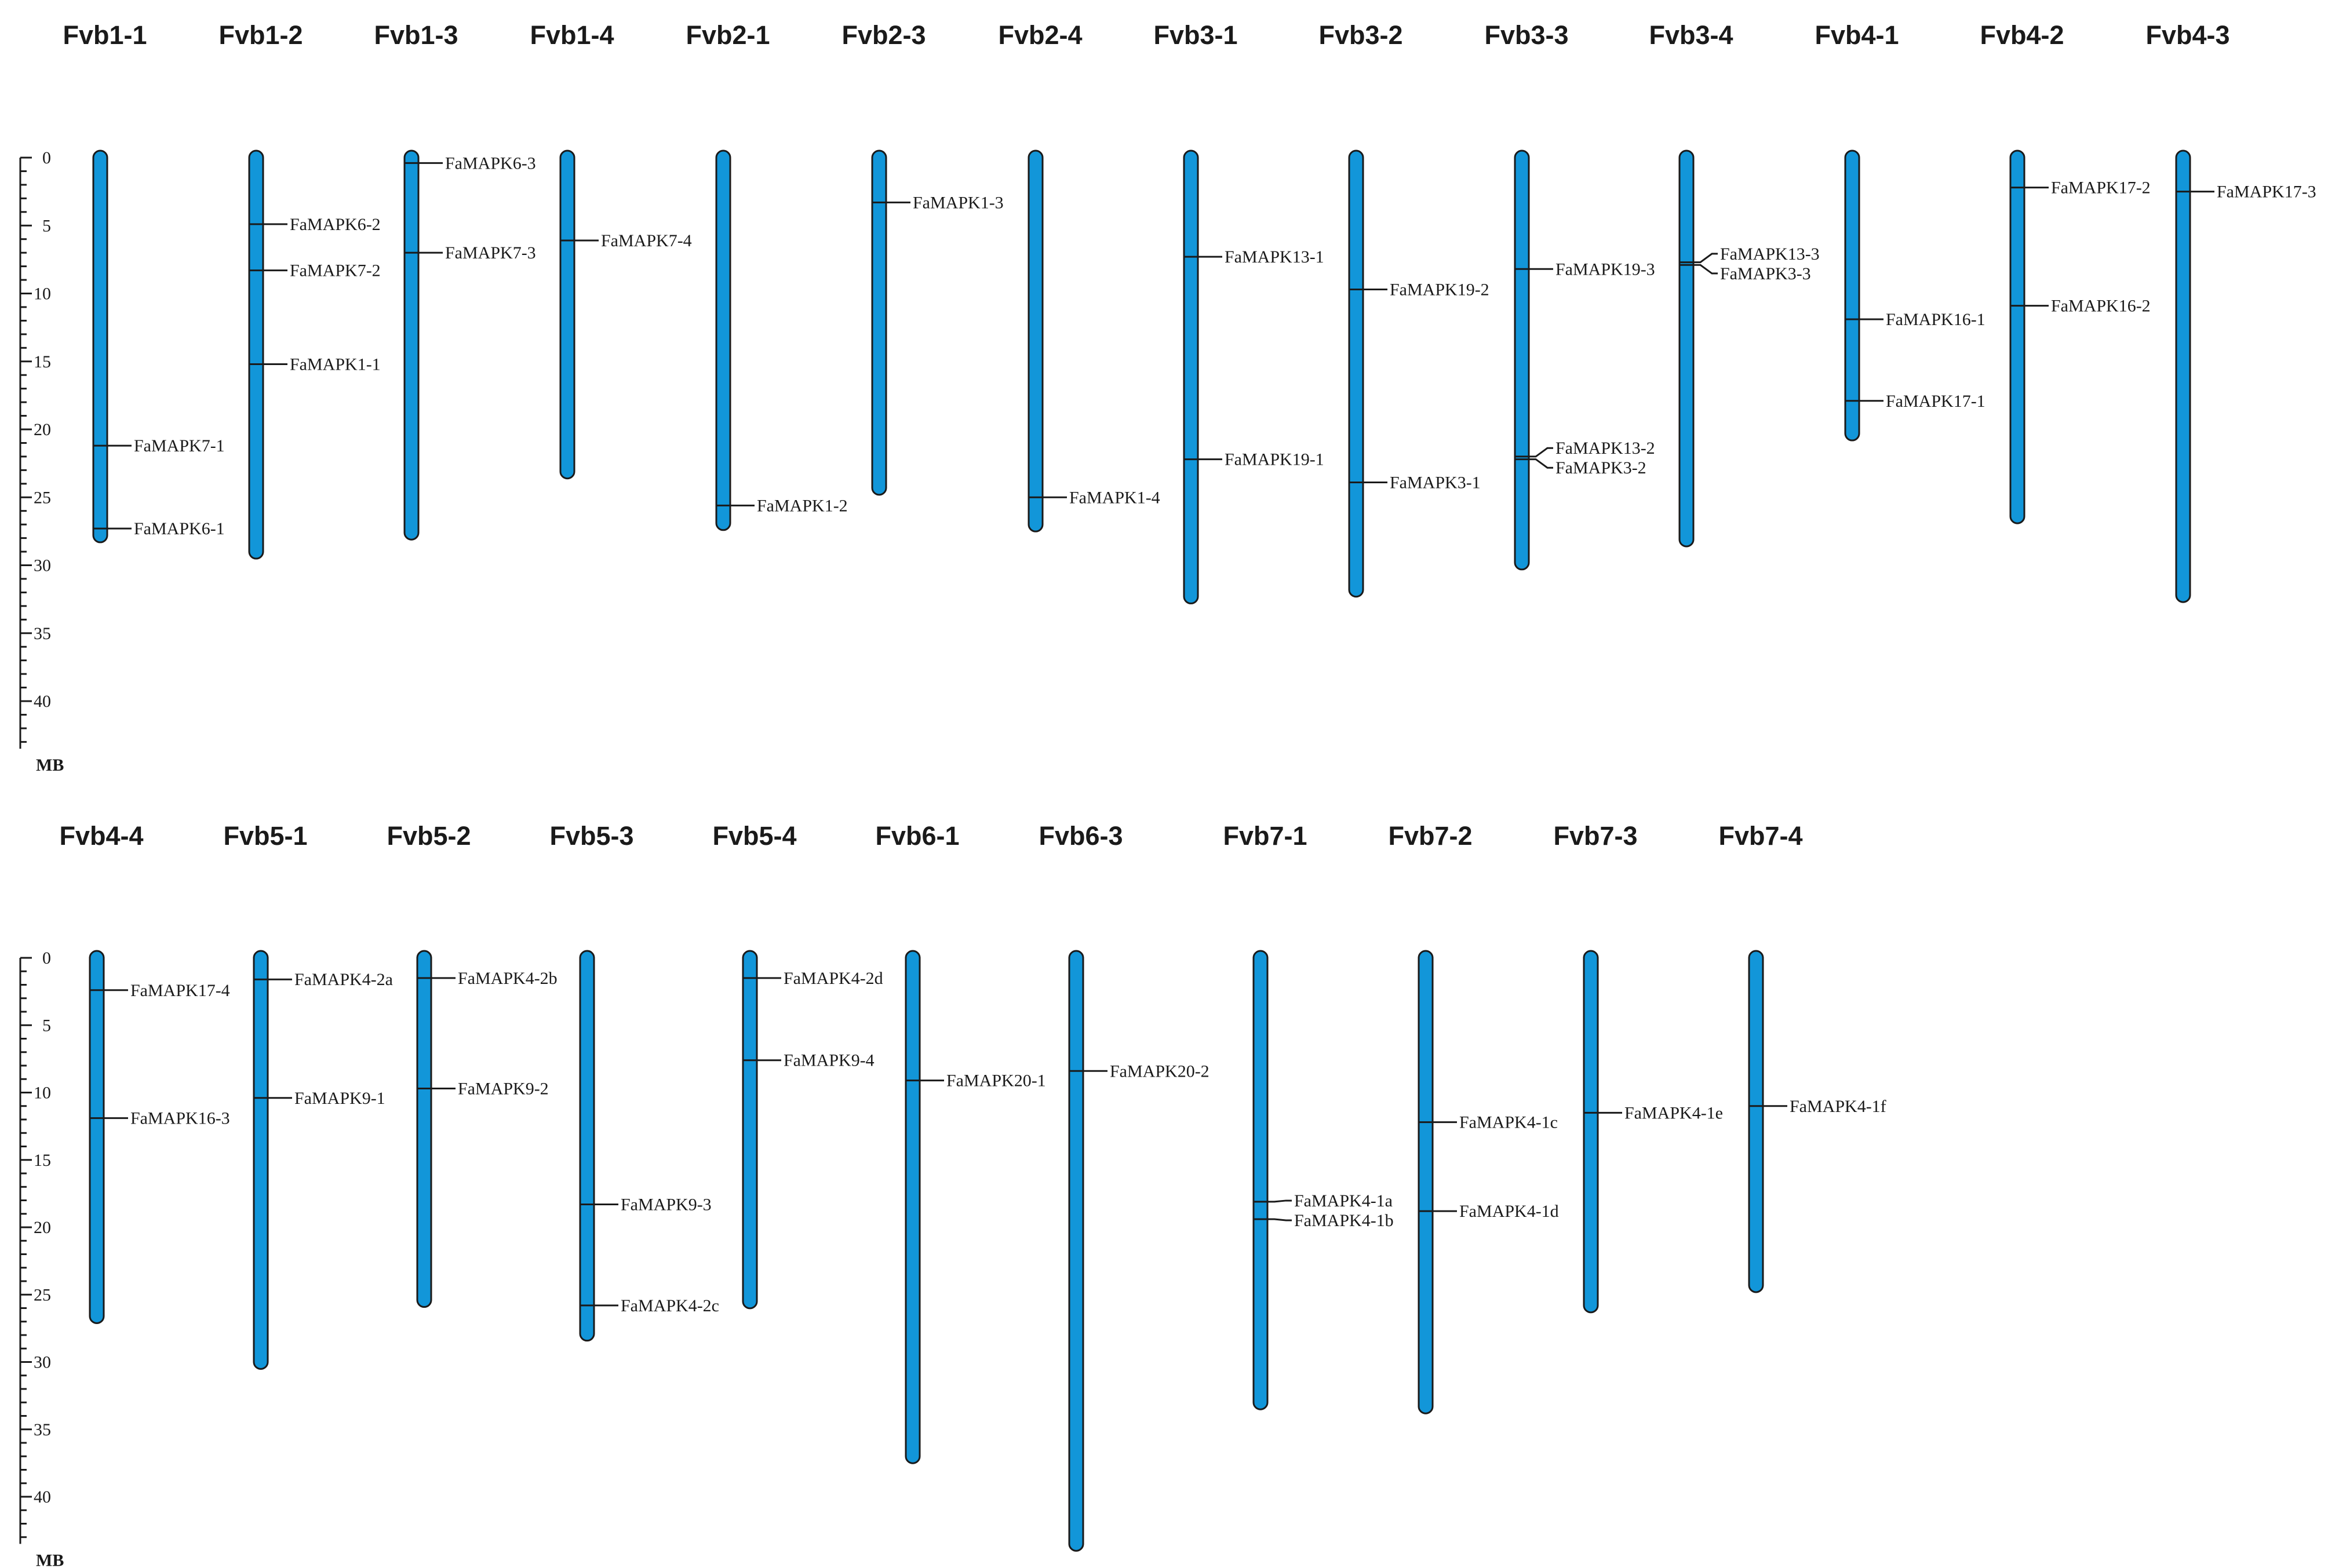 The image size is (2328, 1568). I want to click on gene-label: FaMAPK4-2d, so click(834, 978).